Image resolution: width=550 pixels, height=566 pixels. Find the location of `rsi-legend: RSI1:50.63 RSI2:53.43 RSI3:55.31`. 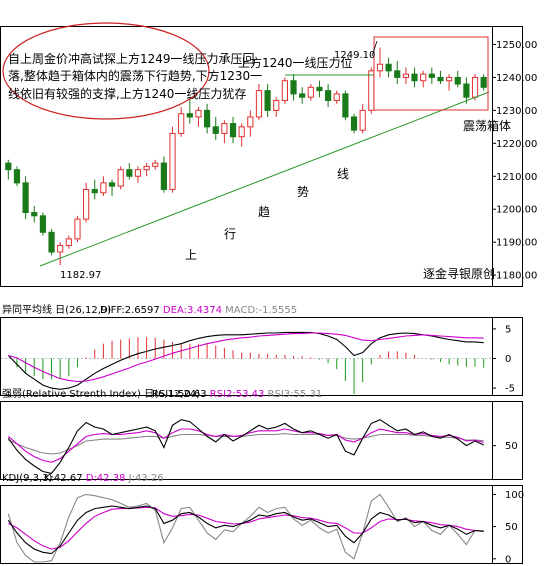

rsi-legend: RSI1:50.63 RSI2:53.43 RSI3:55.31 is located at coordinates (237, 394).